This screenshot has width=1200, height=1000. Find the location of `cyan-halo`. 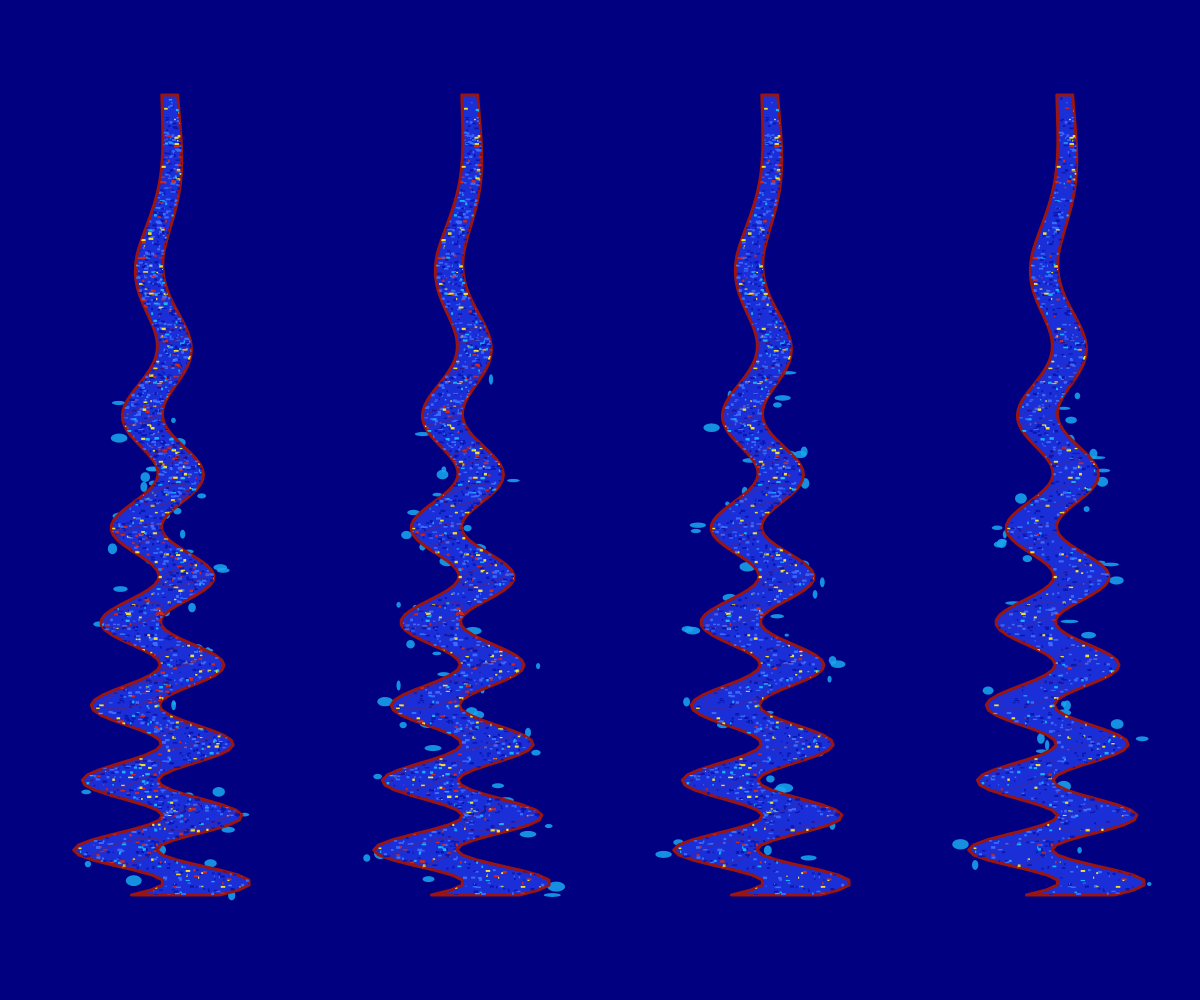

cyan-halo is located at coordinates (464, 635).